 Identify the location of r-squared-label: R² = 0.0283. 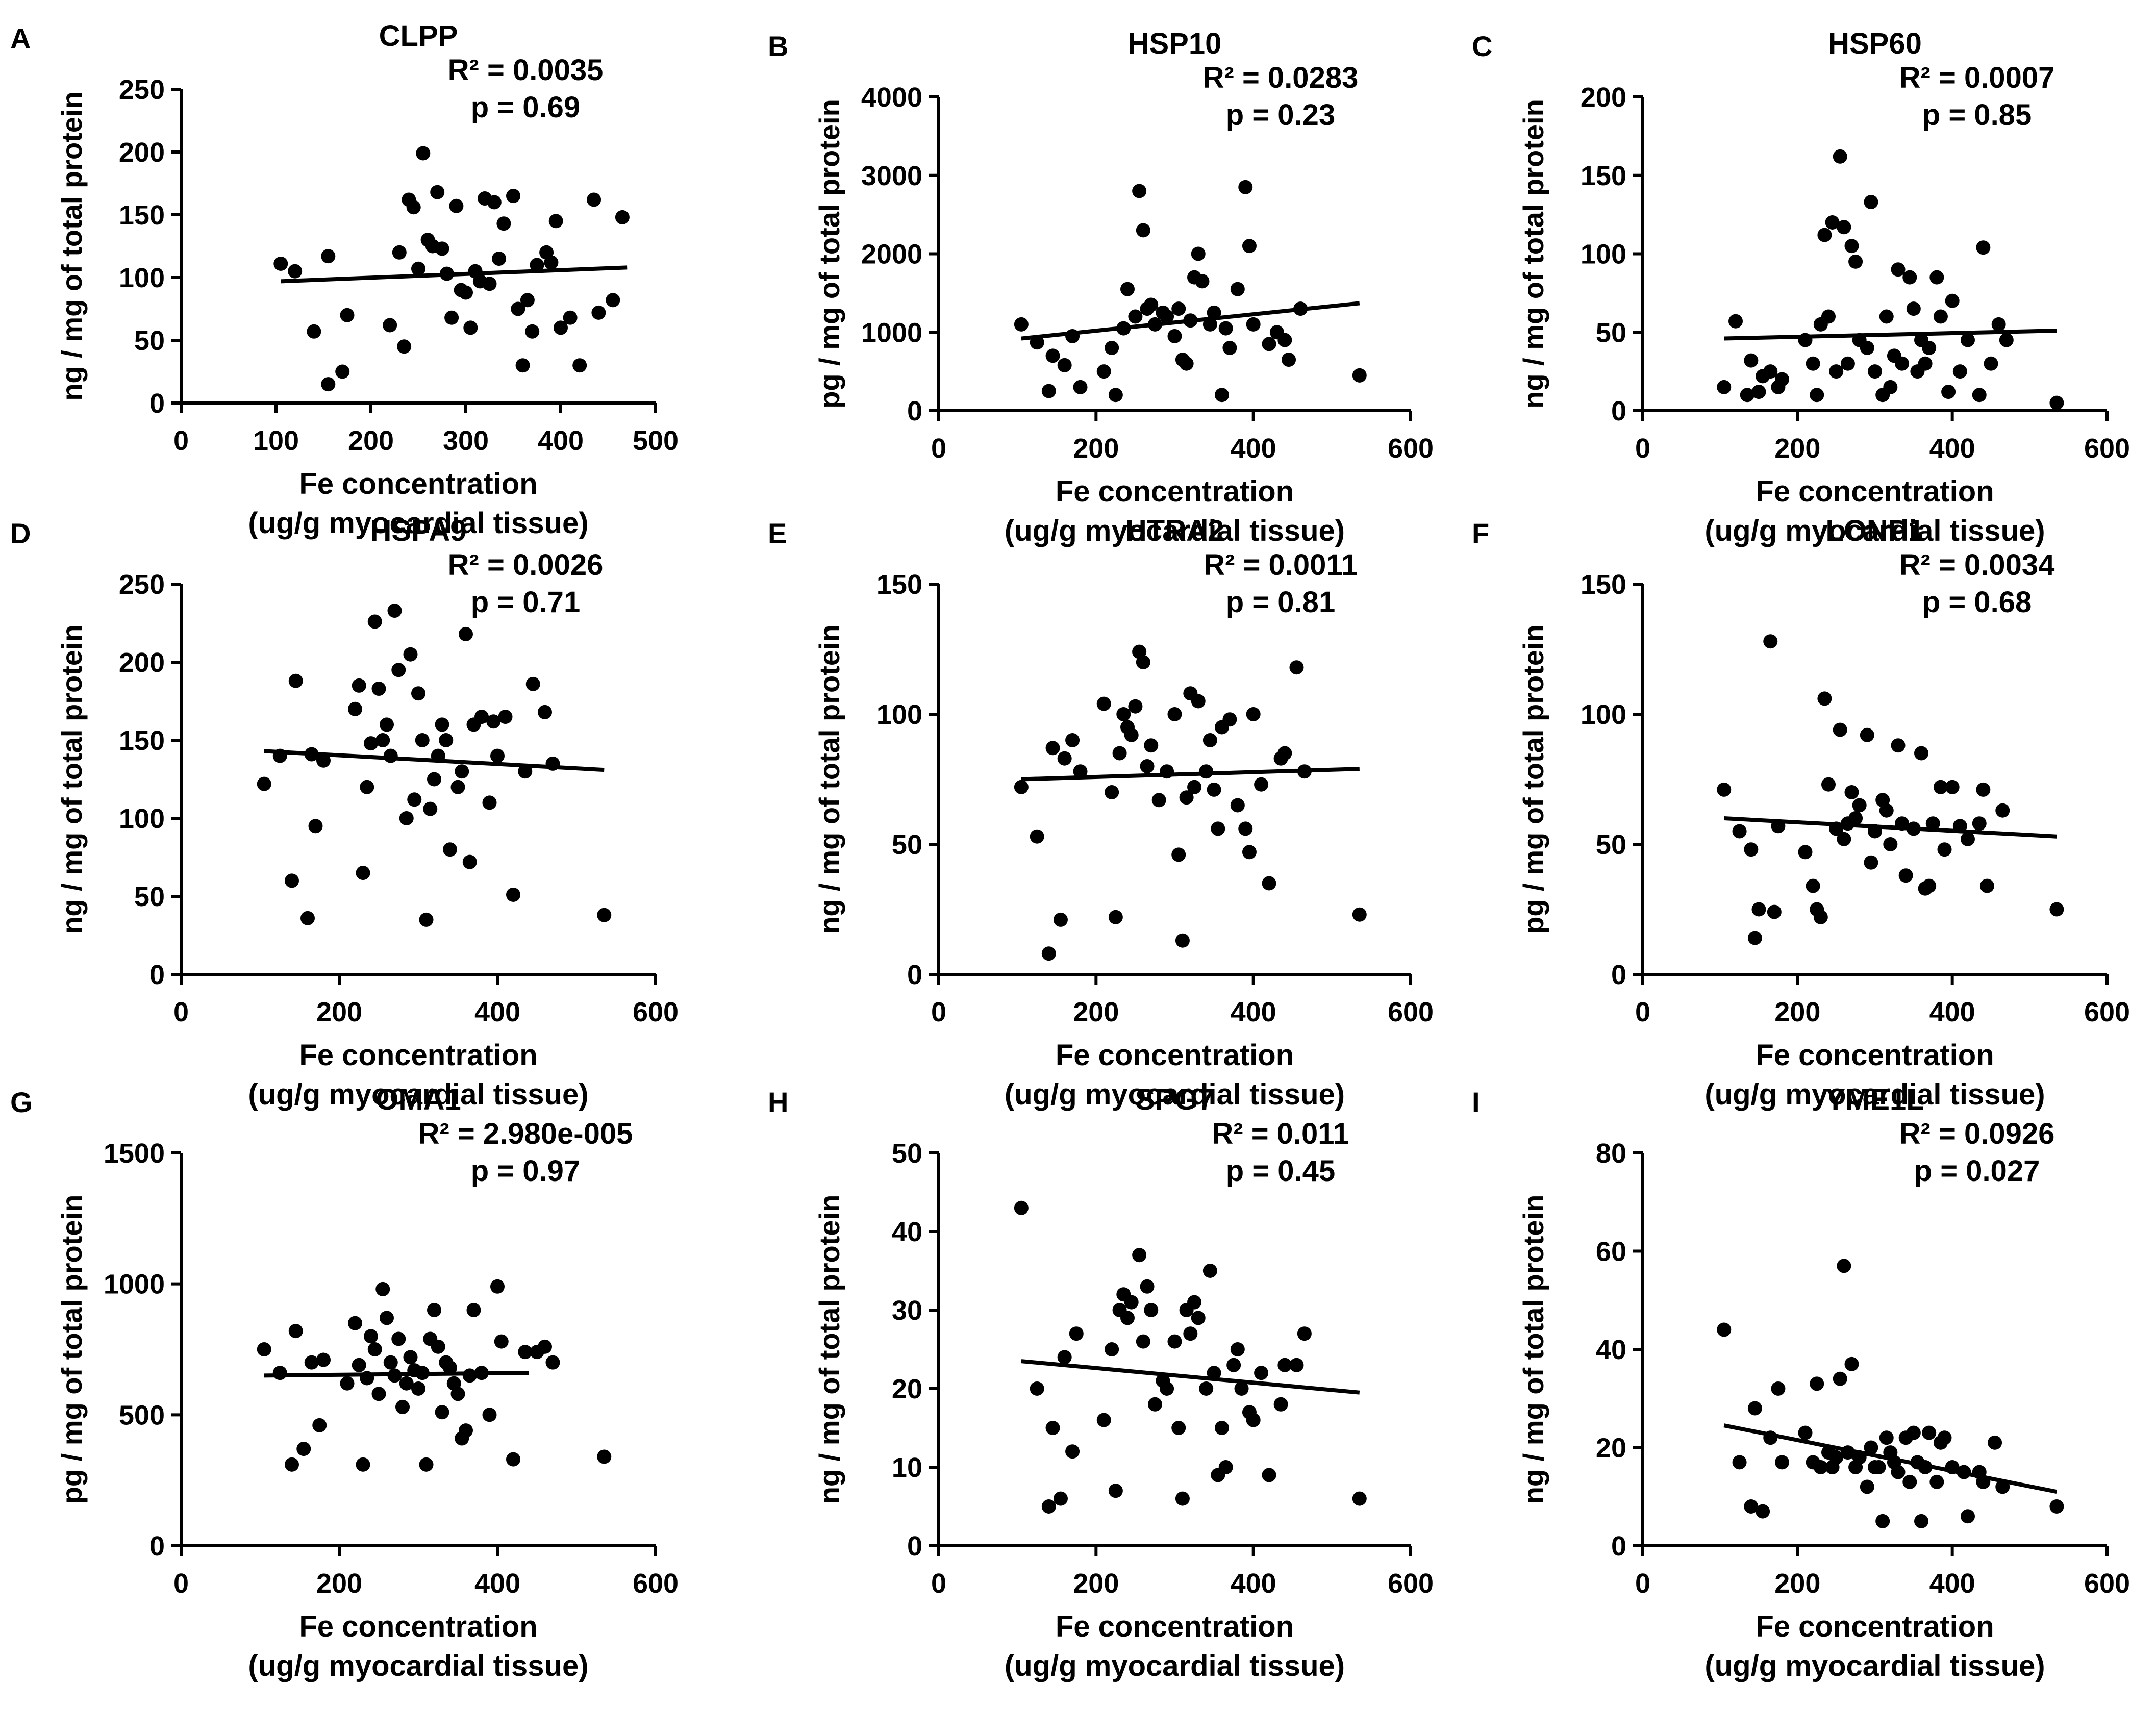
(1281, 77).